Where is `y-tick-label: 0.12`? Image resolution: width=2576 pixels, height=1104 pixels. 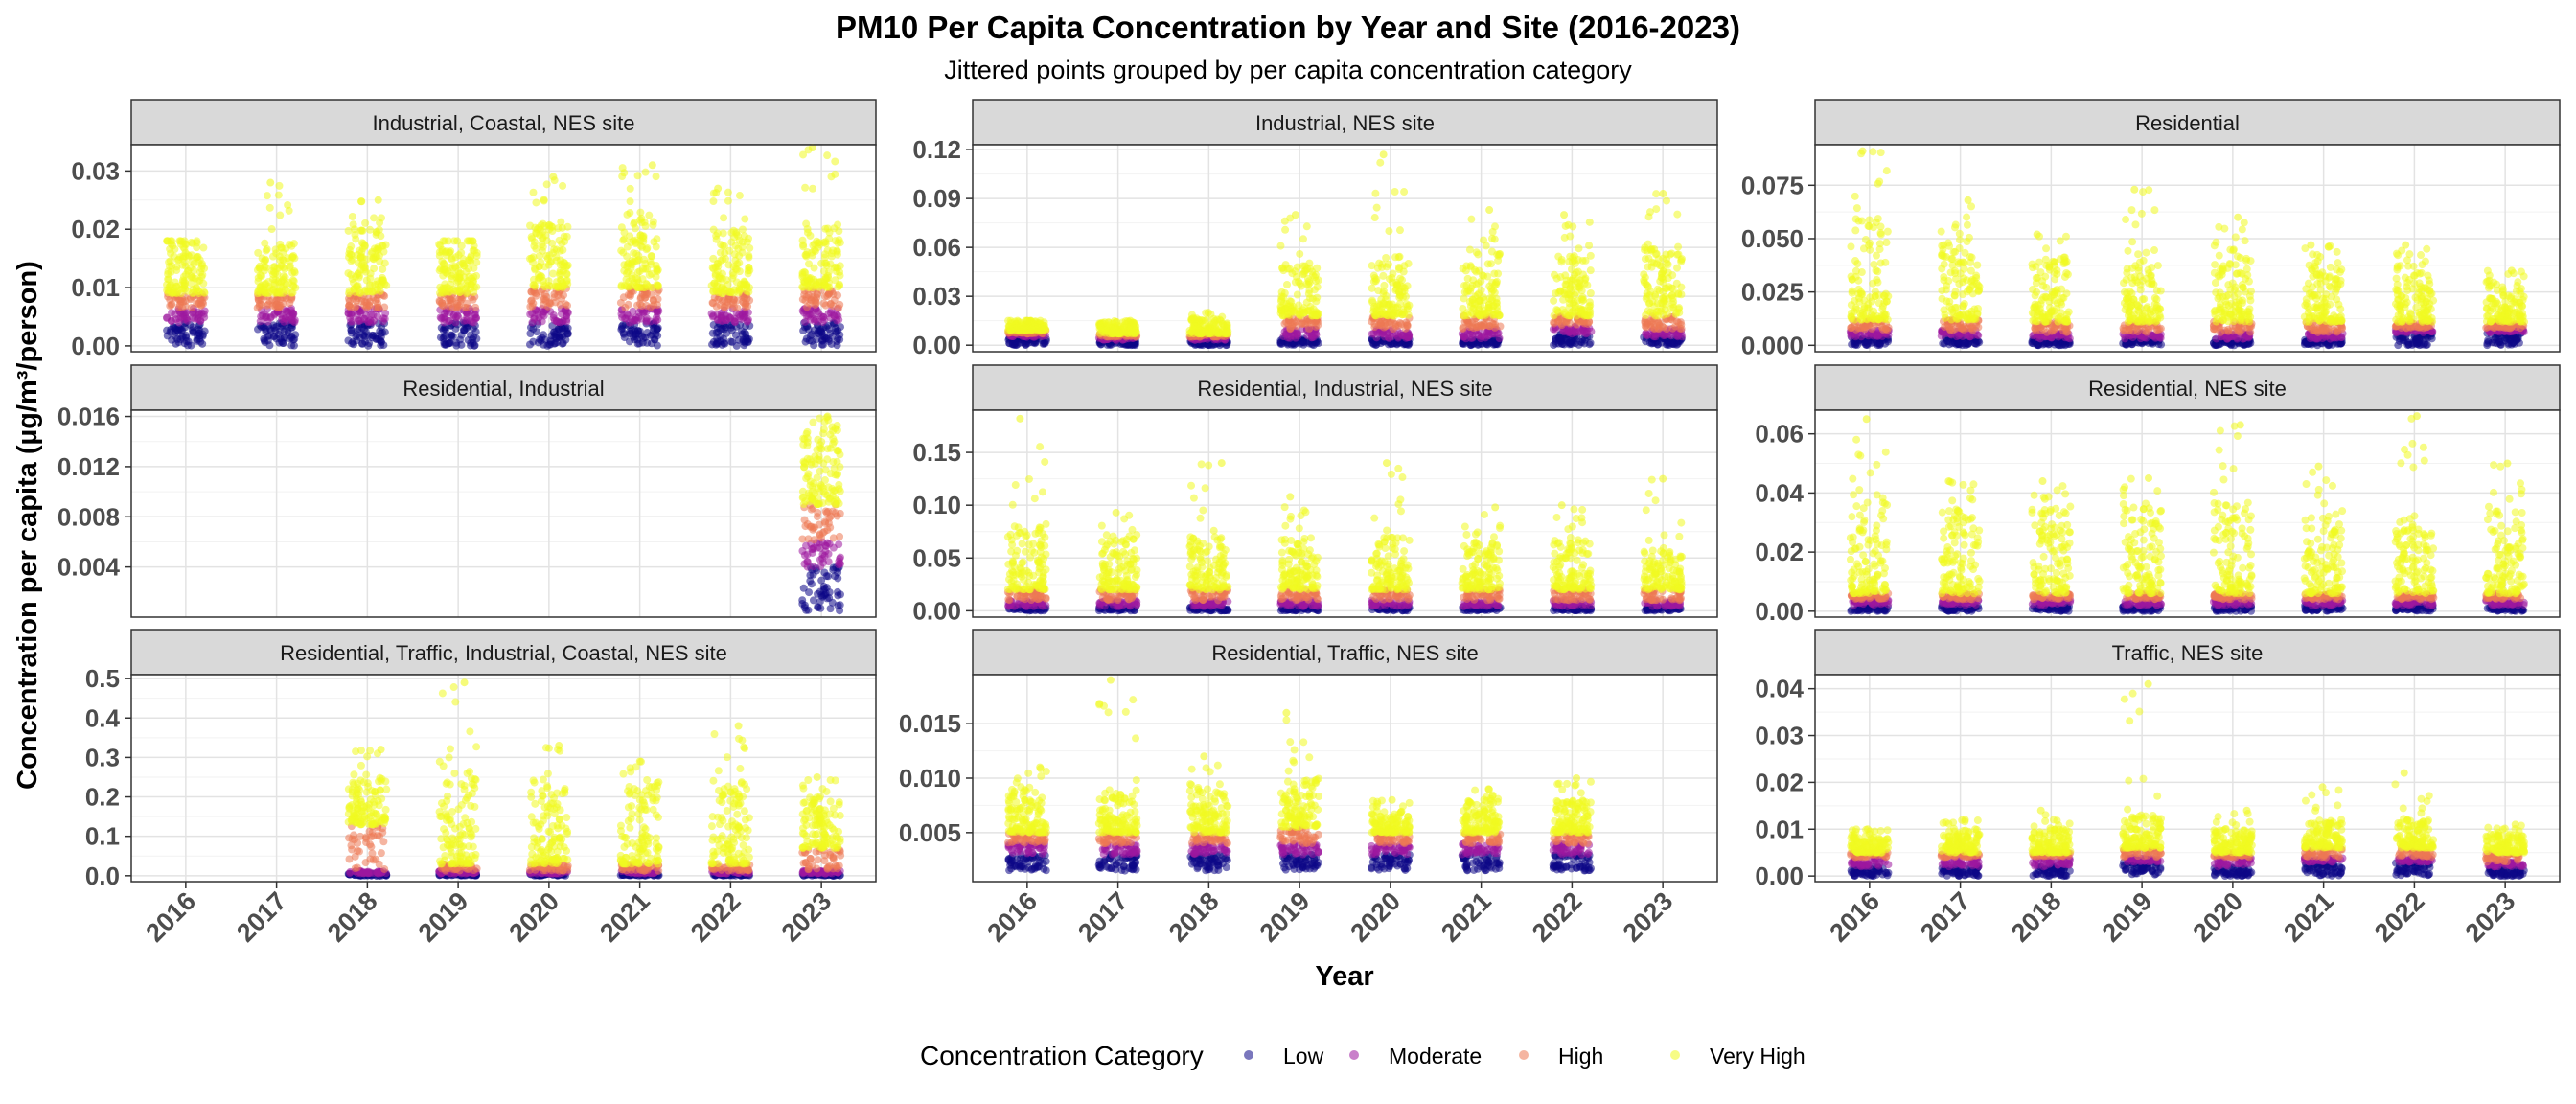 y-tick-label: 0.12 is located at coordinates (936, 149).